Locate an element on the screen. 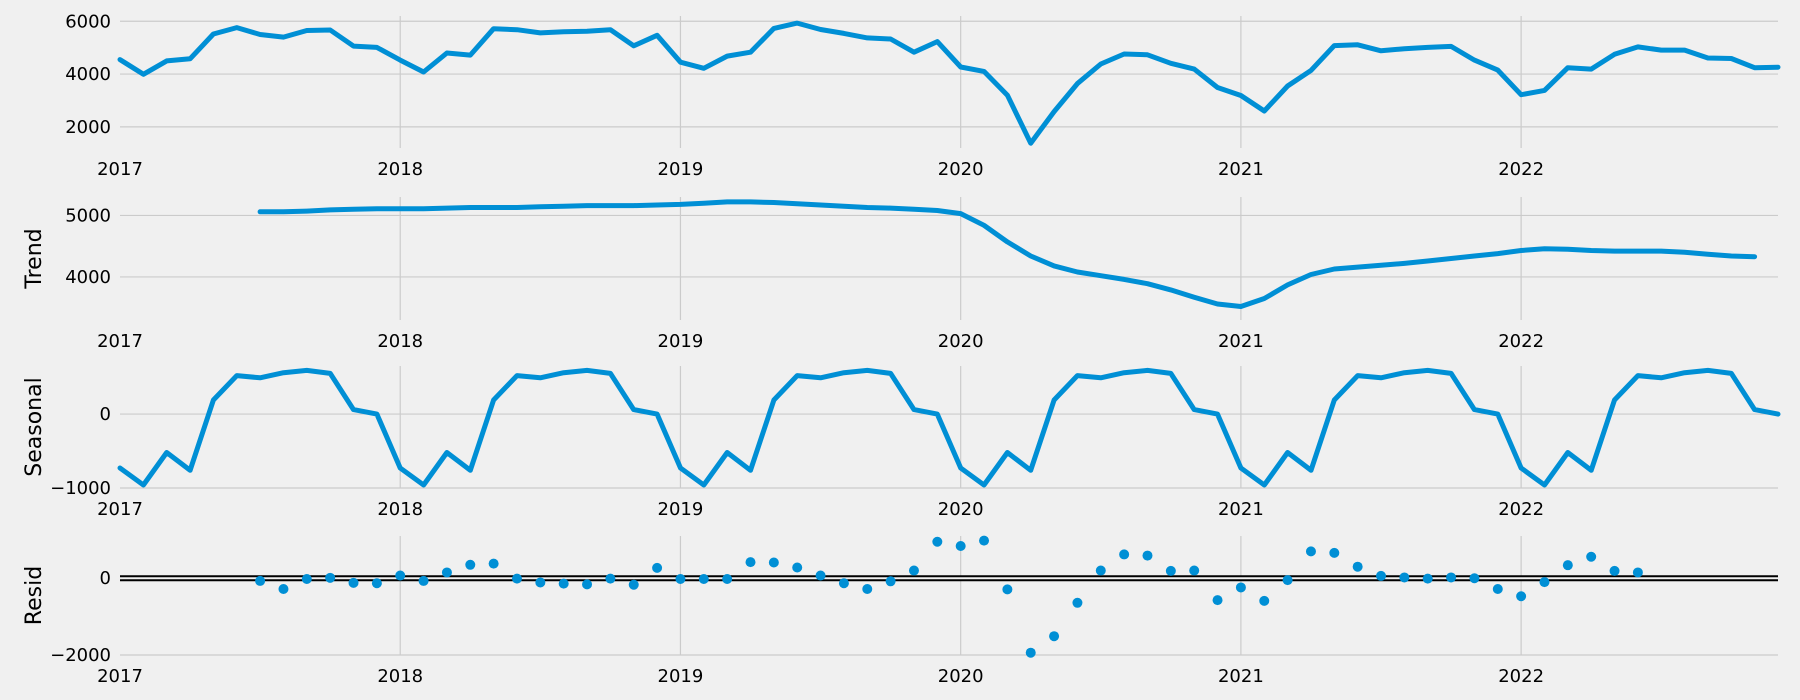 This screenshot has height=700, width=1800. observed-ytick-label: 6000 is located at coordinates (88, 21).